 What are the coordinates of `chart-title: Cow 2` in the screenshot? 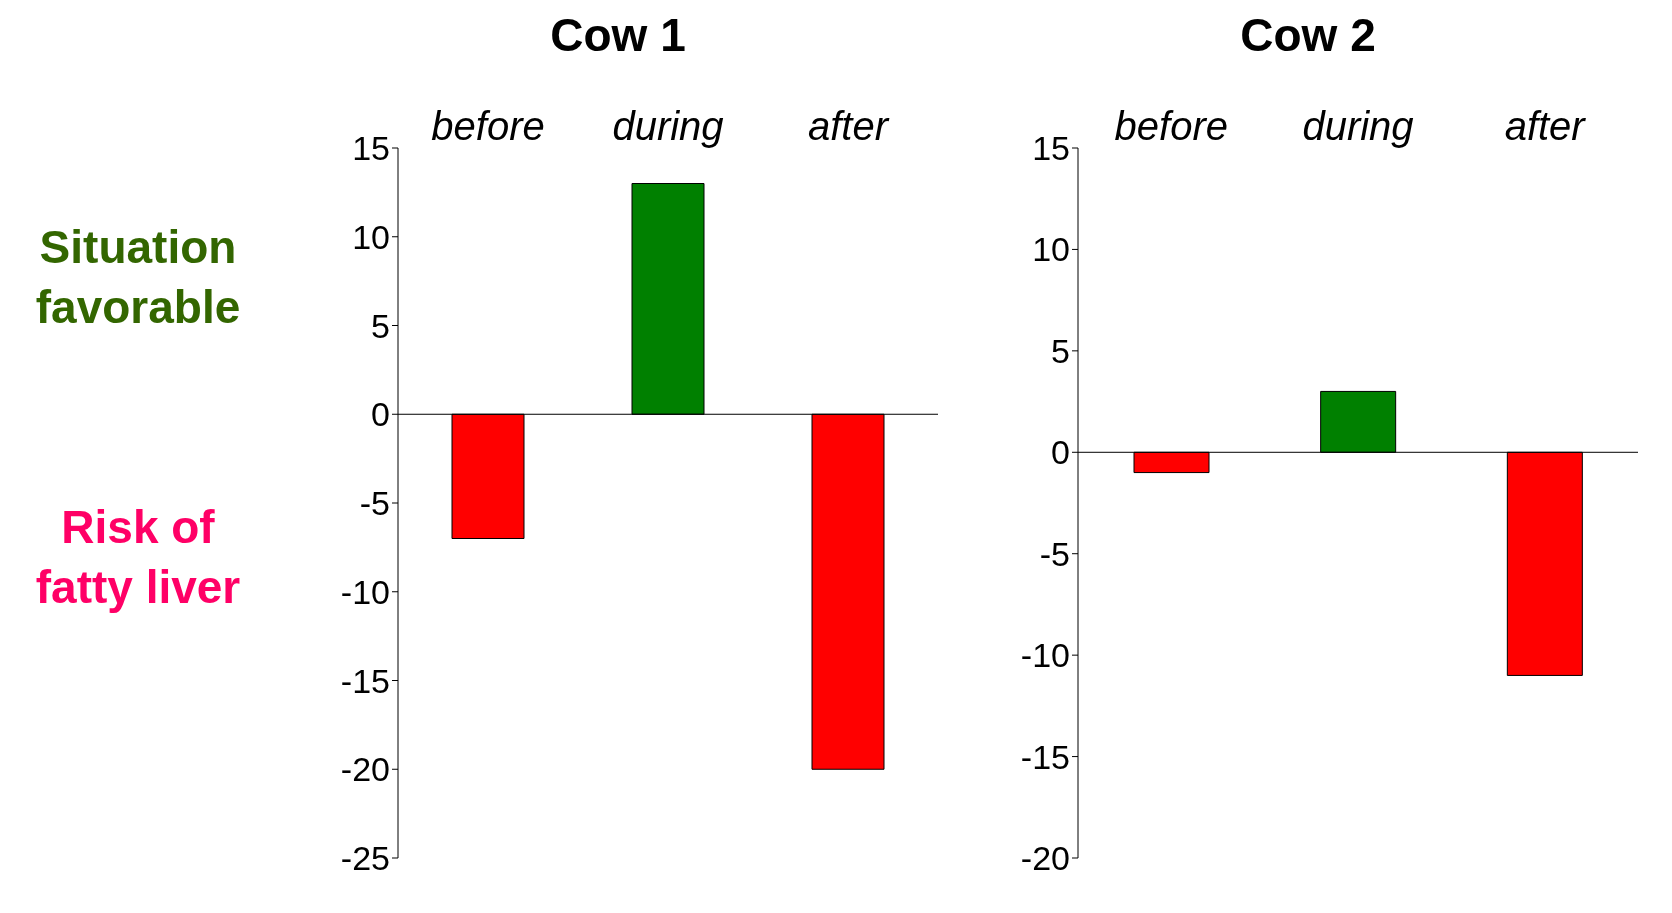 It's located at (1308, 35).